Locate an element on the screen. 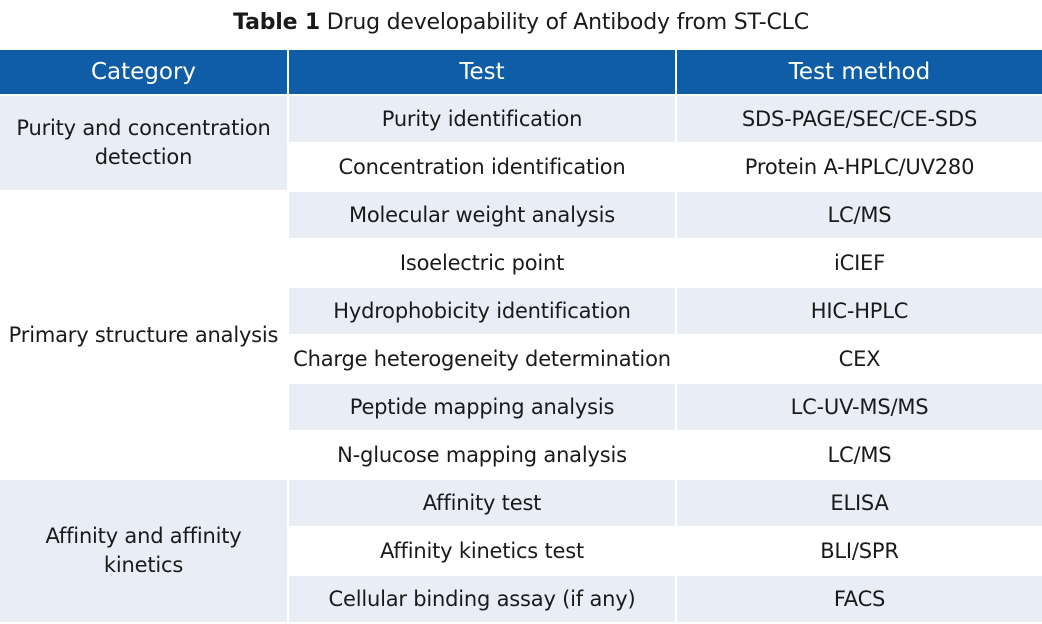 The image size is (1042, 624). category-cell: Purity and concentration detection is located at coordinates (144, 142).